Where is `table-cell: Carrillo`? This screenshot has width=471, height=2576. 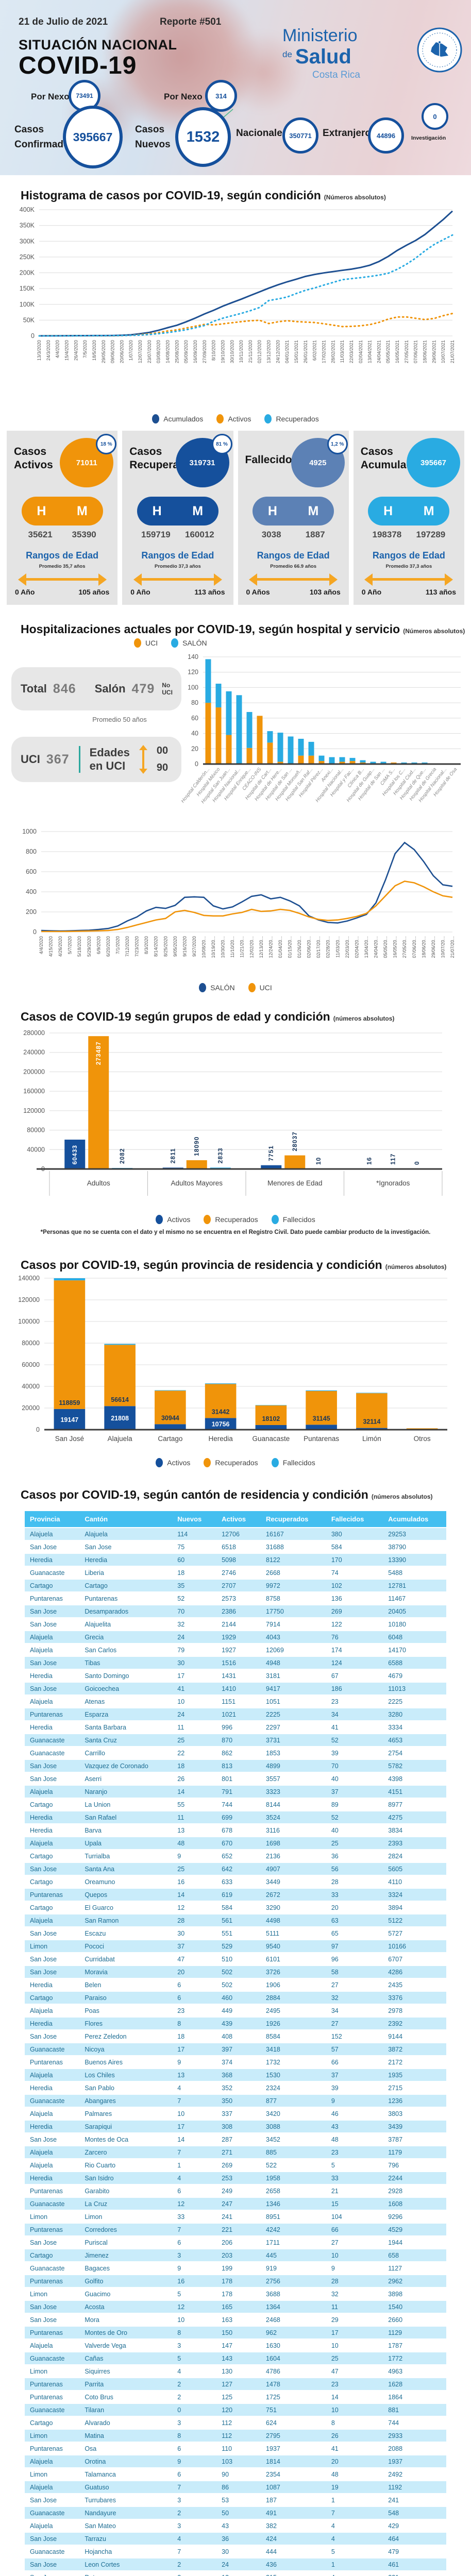
table-cell: Carrillo is located at coordinates (126, 1754).